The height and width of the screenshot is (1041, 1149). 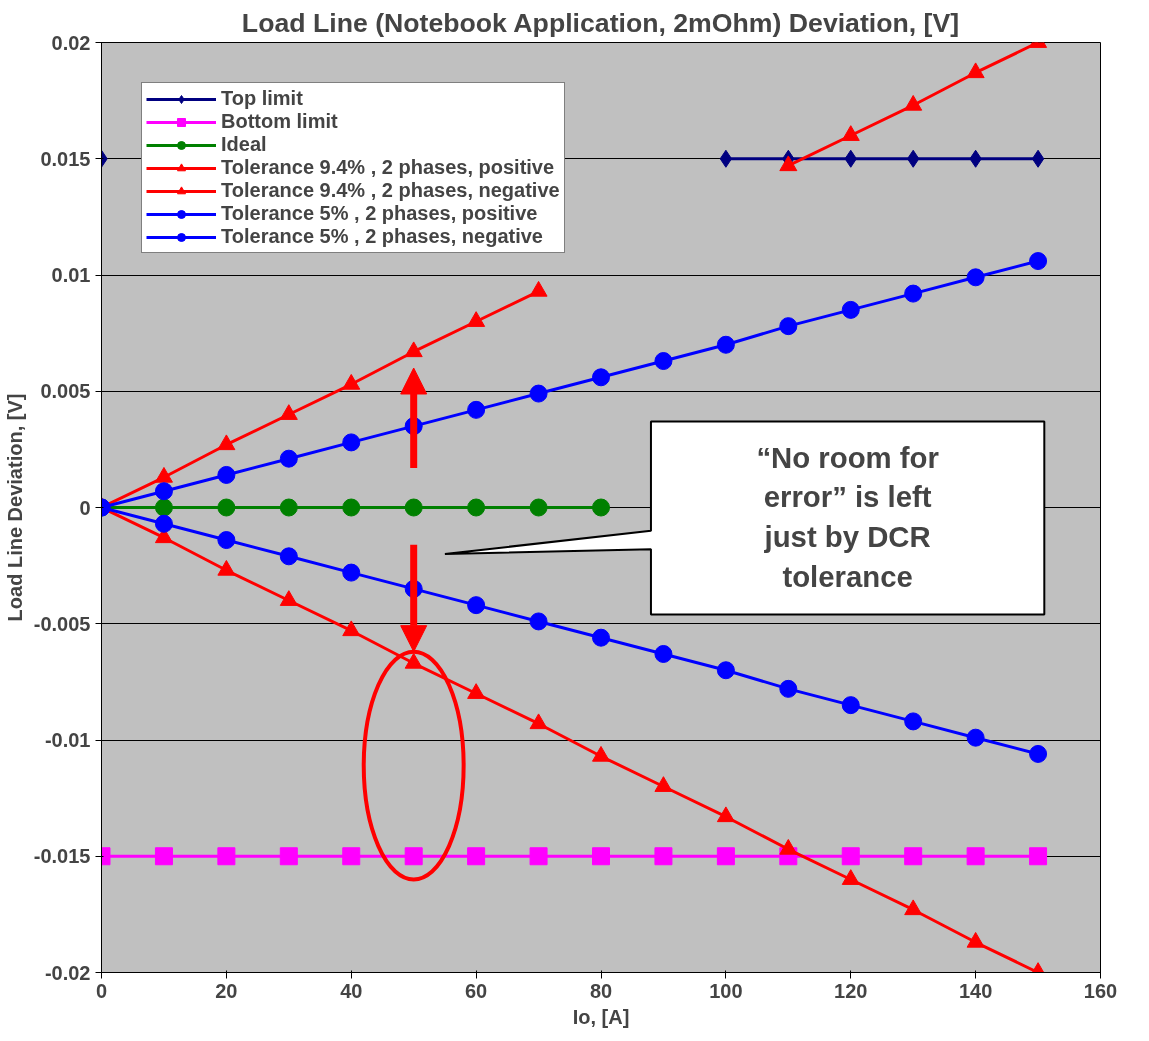 I want to click on y-tick-label: 0, so click(x=85, y=507).